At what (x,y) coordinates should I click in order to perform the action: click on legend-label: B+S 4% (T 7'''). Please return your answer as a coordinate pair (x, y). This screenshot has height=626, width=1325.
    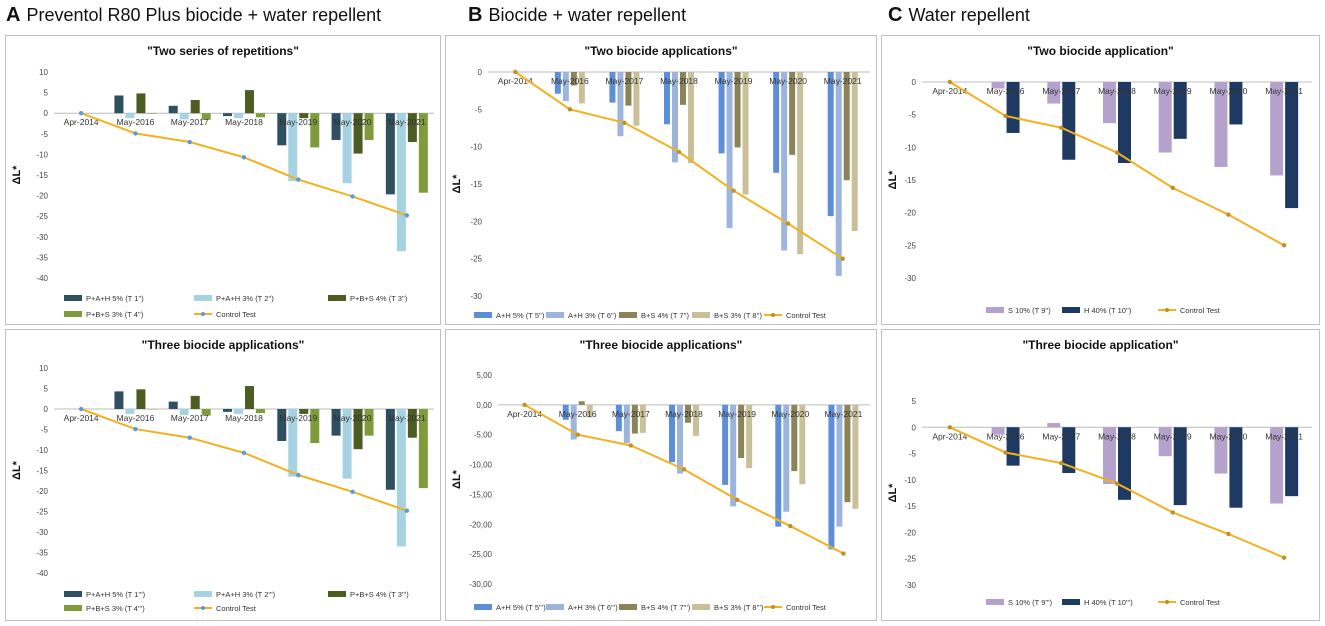
    Looking at the image, I should click on (666, 607).